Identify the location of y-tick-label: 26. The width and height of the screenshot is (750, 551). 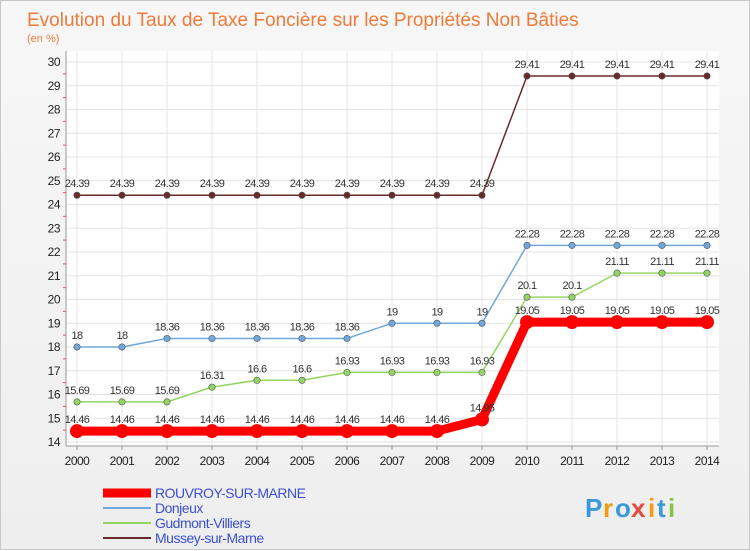
(54, 157).